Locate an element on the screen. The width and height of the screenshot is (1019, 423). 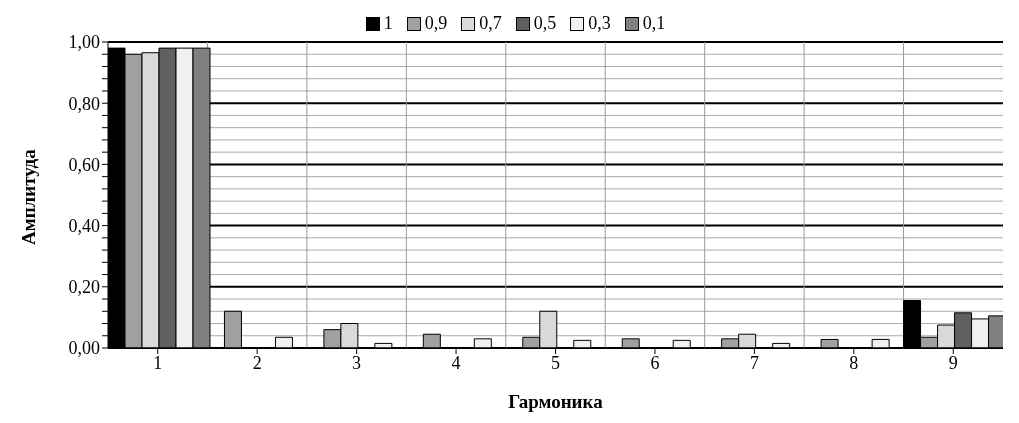
y-tick-label: 0,40 is located at coordinates (84, 225).